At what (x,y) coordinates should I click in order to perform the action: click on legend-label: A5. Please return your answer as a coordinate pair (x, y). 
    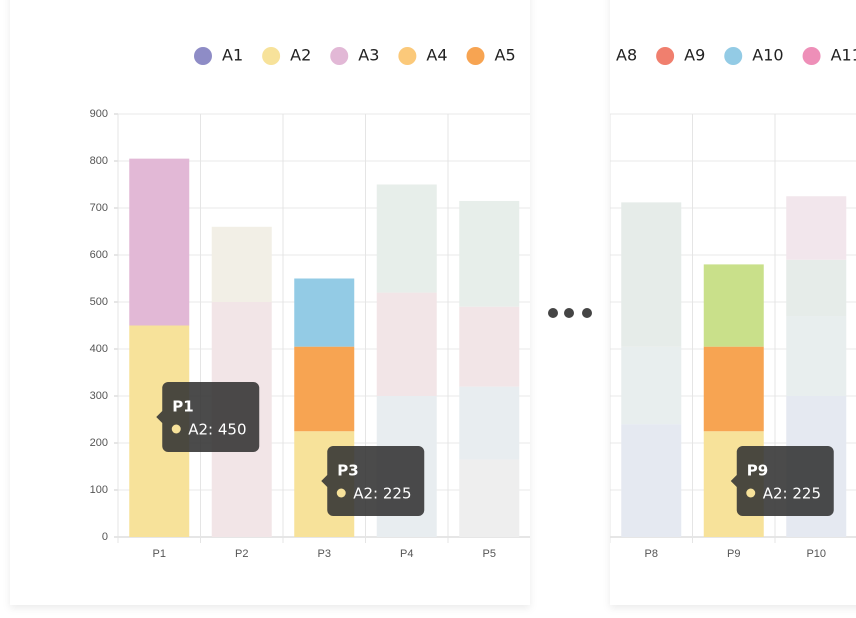
    Looking at the image, I should click on (505, 55).